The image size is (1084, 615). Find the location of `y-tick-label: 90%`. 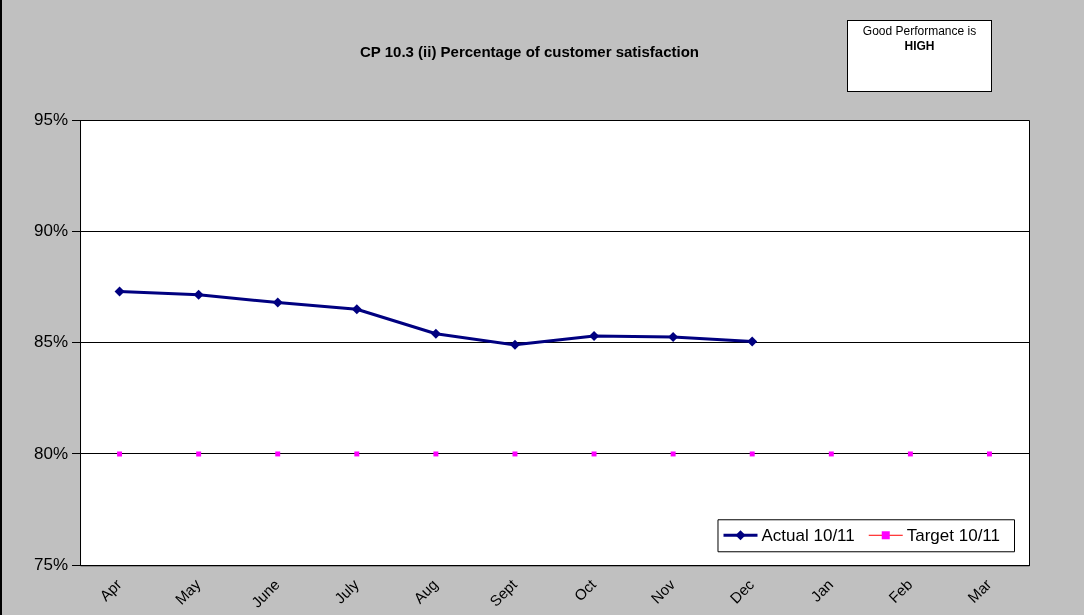

y-tick-label: 90% is located at coordinates (51, 231).